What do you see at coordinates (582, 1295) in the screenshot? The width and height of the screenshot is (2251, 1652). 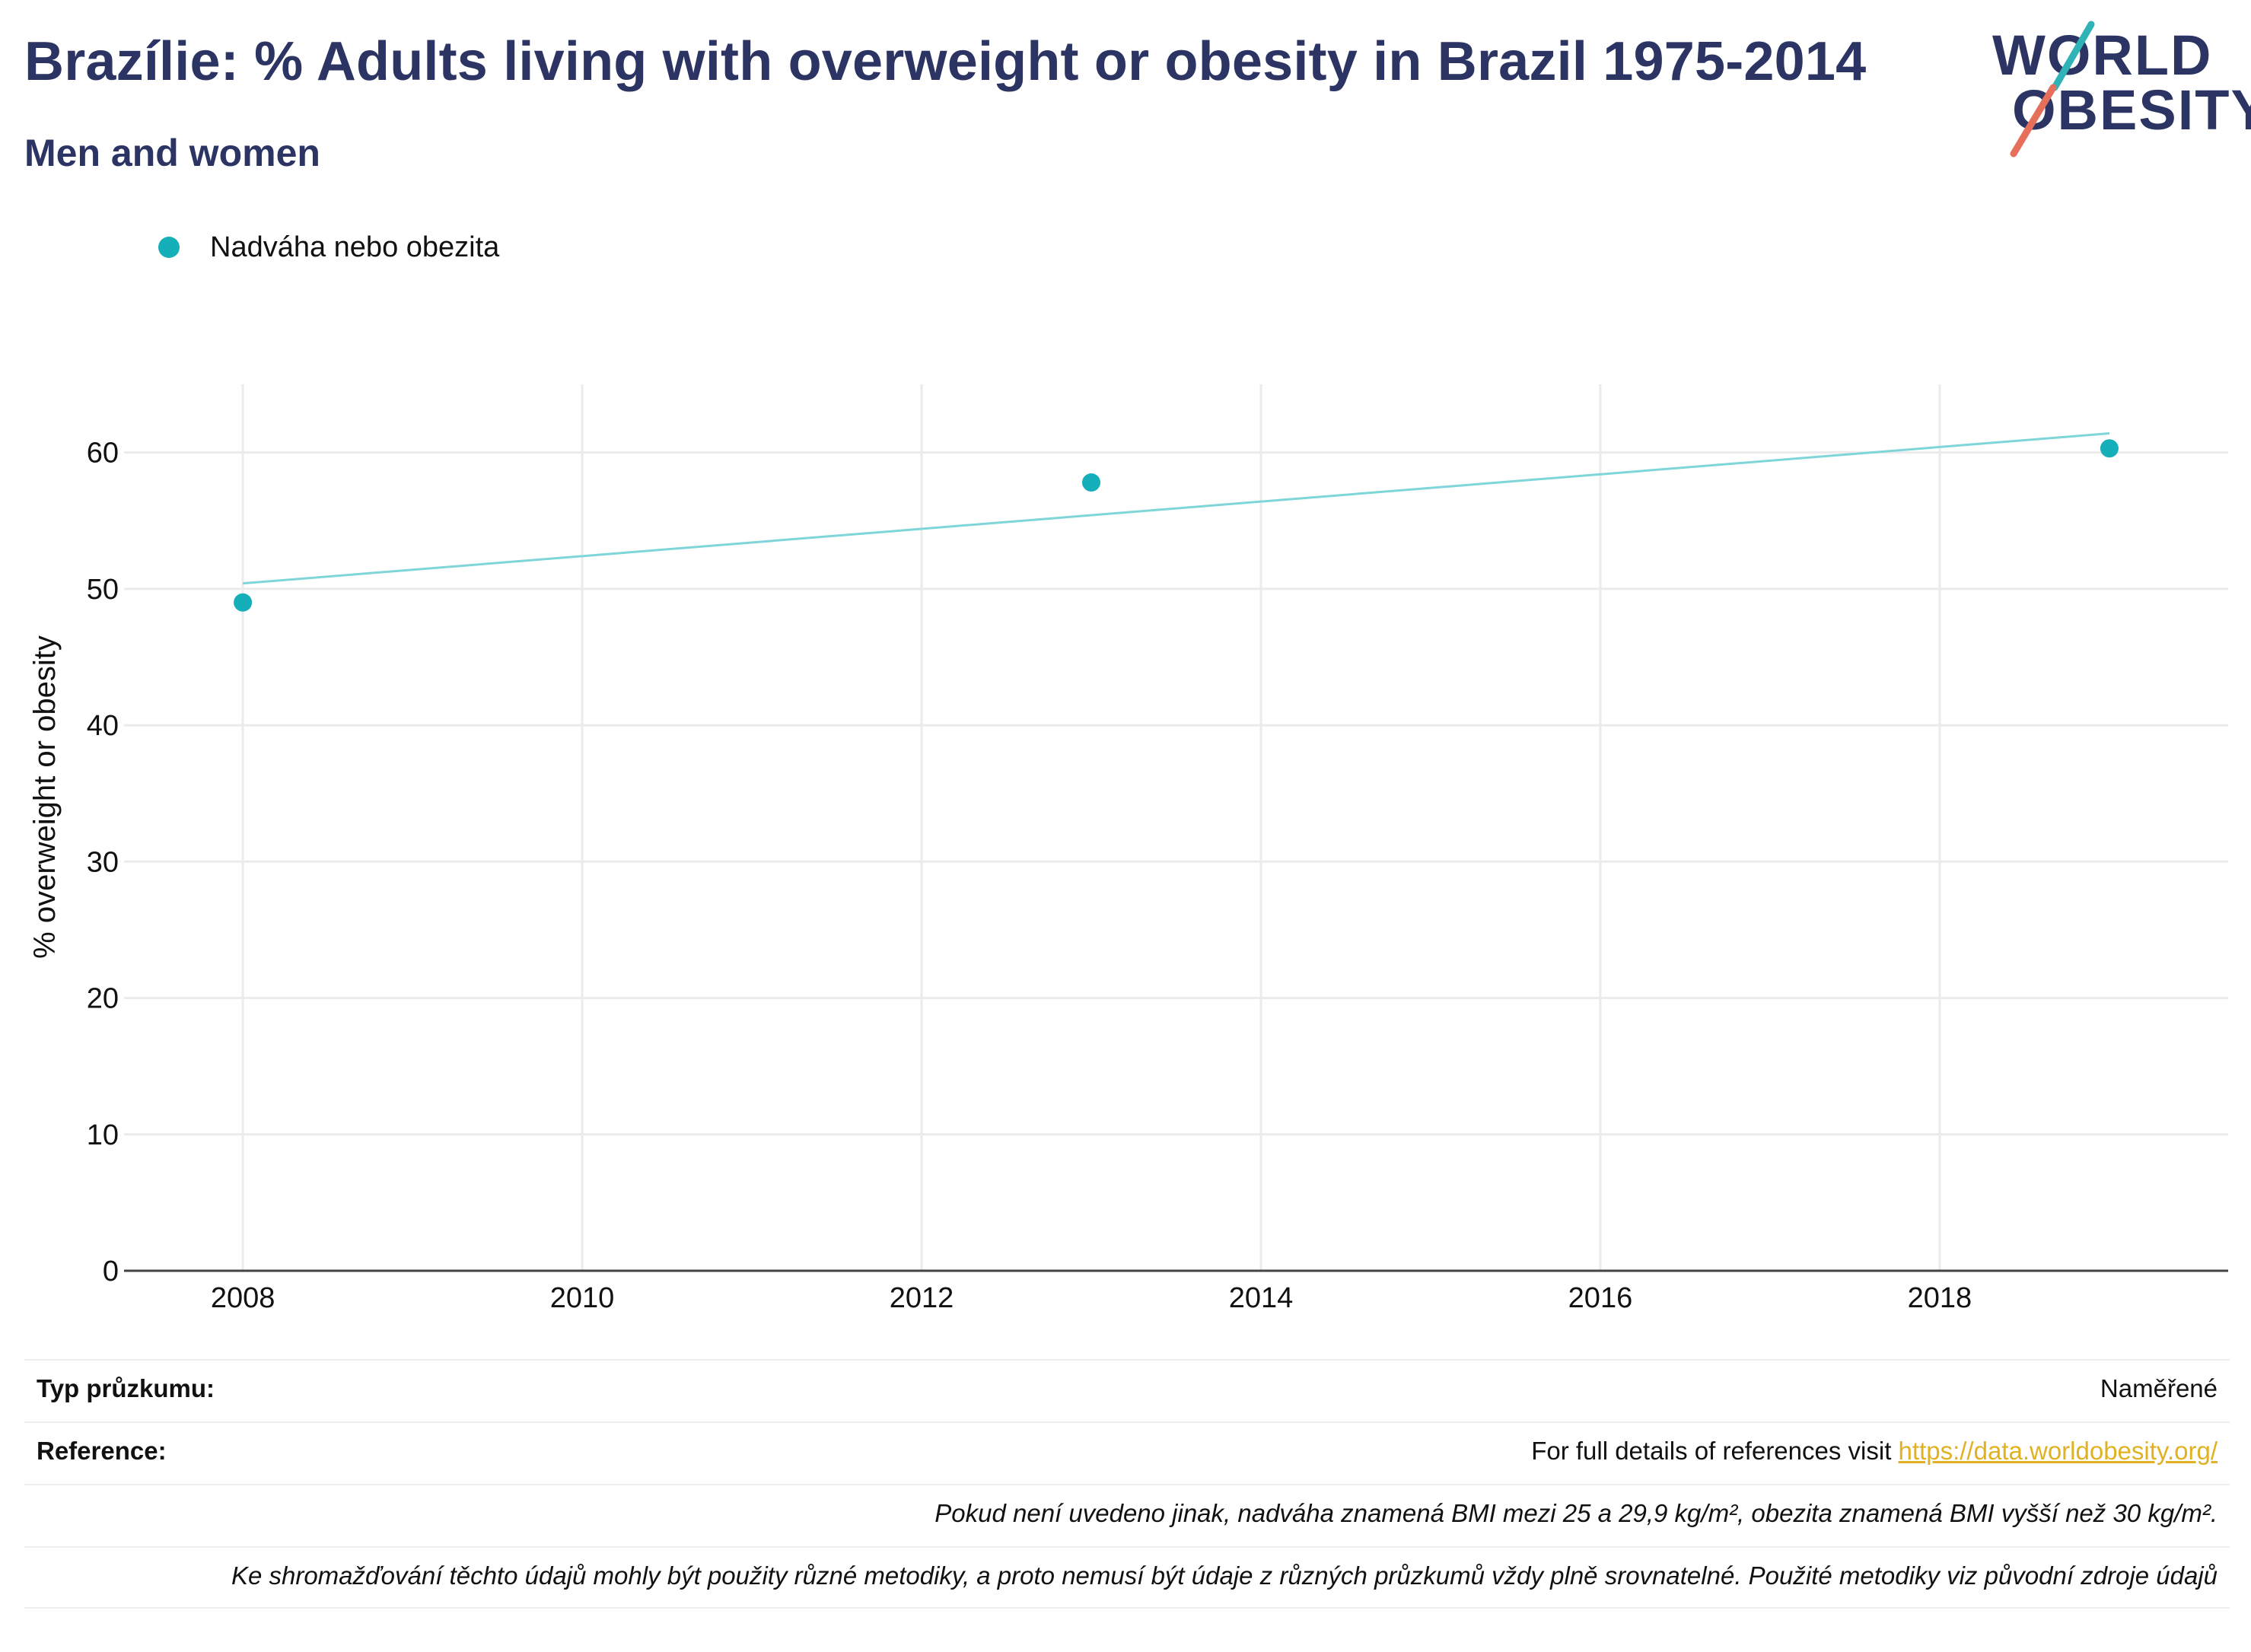 I see `x-tick-label: 2010` at bounding box center [582, 1295].